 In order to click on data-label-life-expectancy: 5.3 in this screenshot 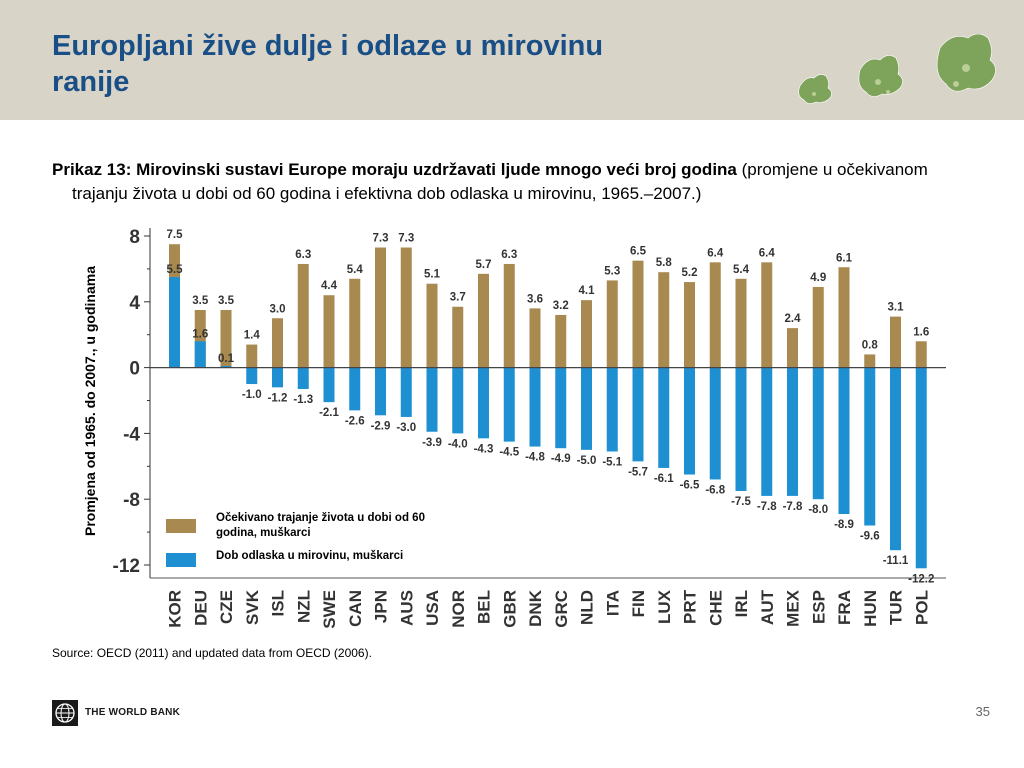, I will do `click(612, 271)`.